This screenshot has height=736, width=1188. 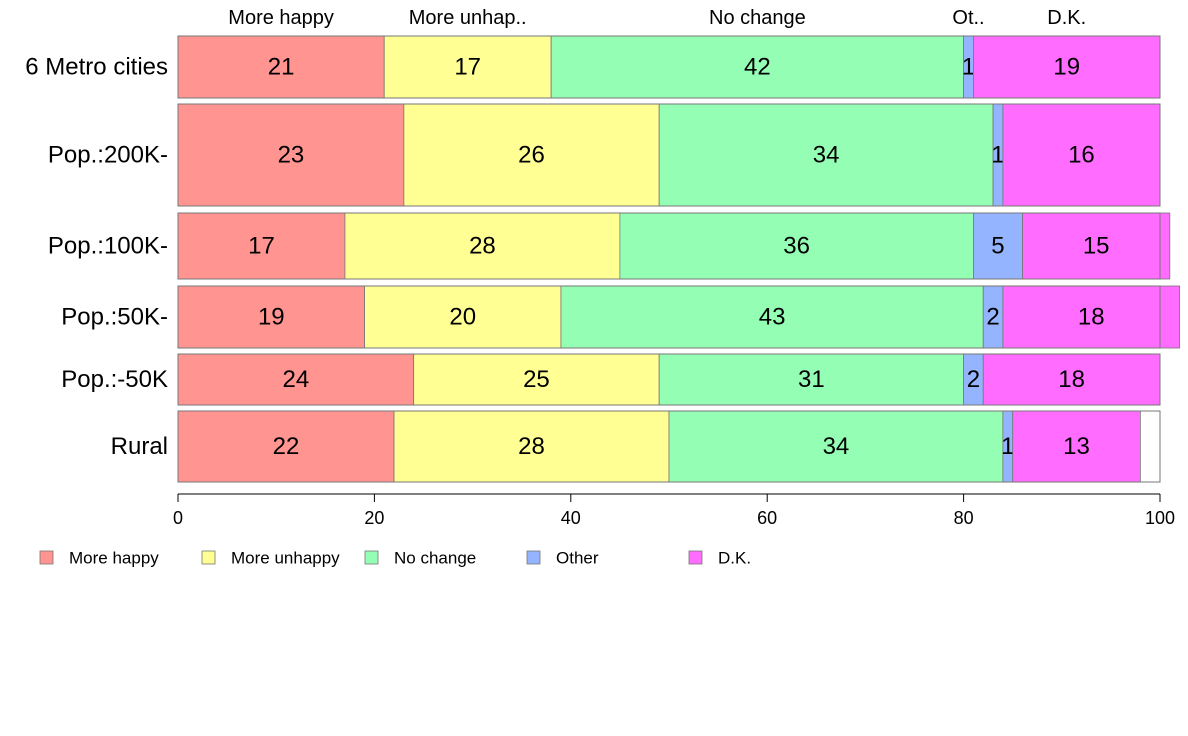 I want to click on data-label: 42, so click(x=757, y=67).